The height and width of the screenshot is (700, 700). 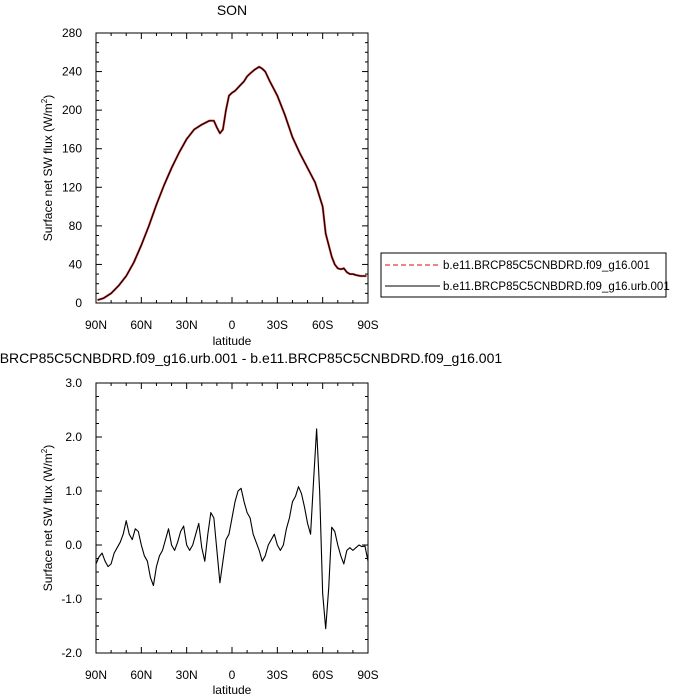 What do you see at coordinates (546, 266) in the screenshot?
I see `legend-label-series-1: b.e11.BRCP85C5CNBDRD.f09_g16.001` at bounding box center [546, 266].